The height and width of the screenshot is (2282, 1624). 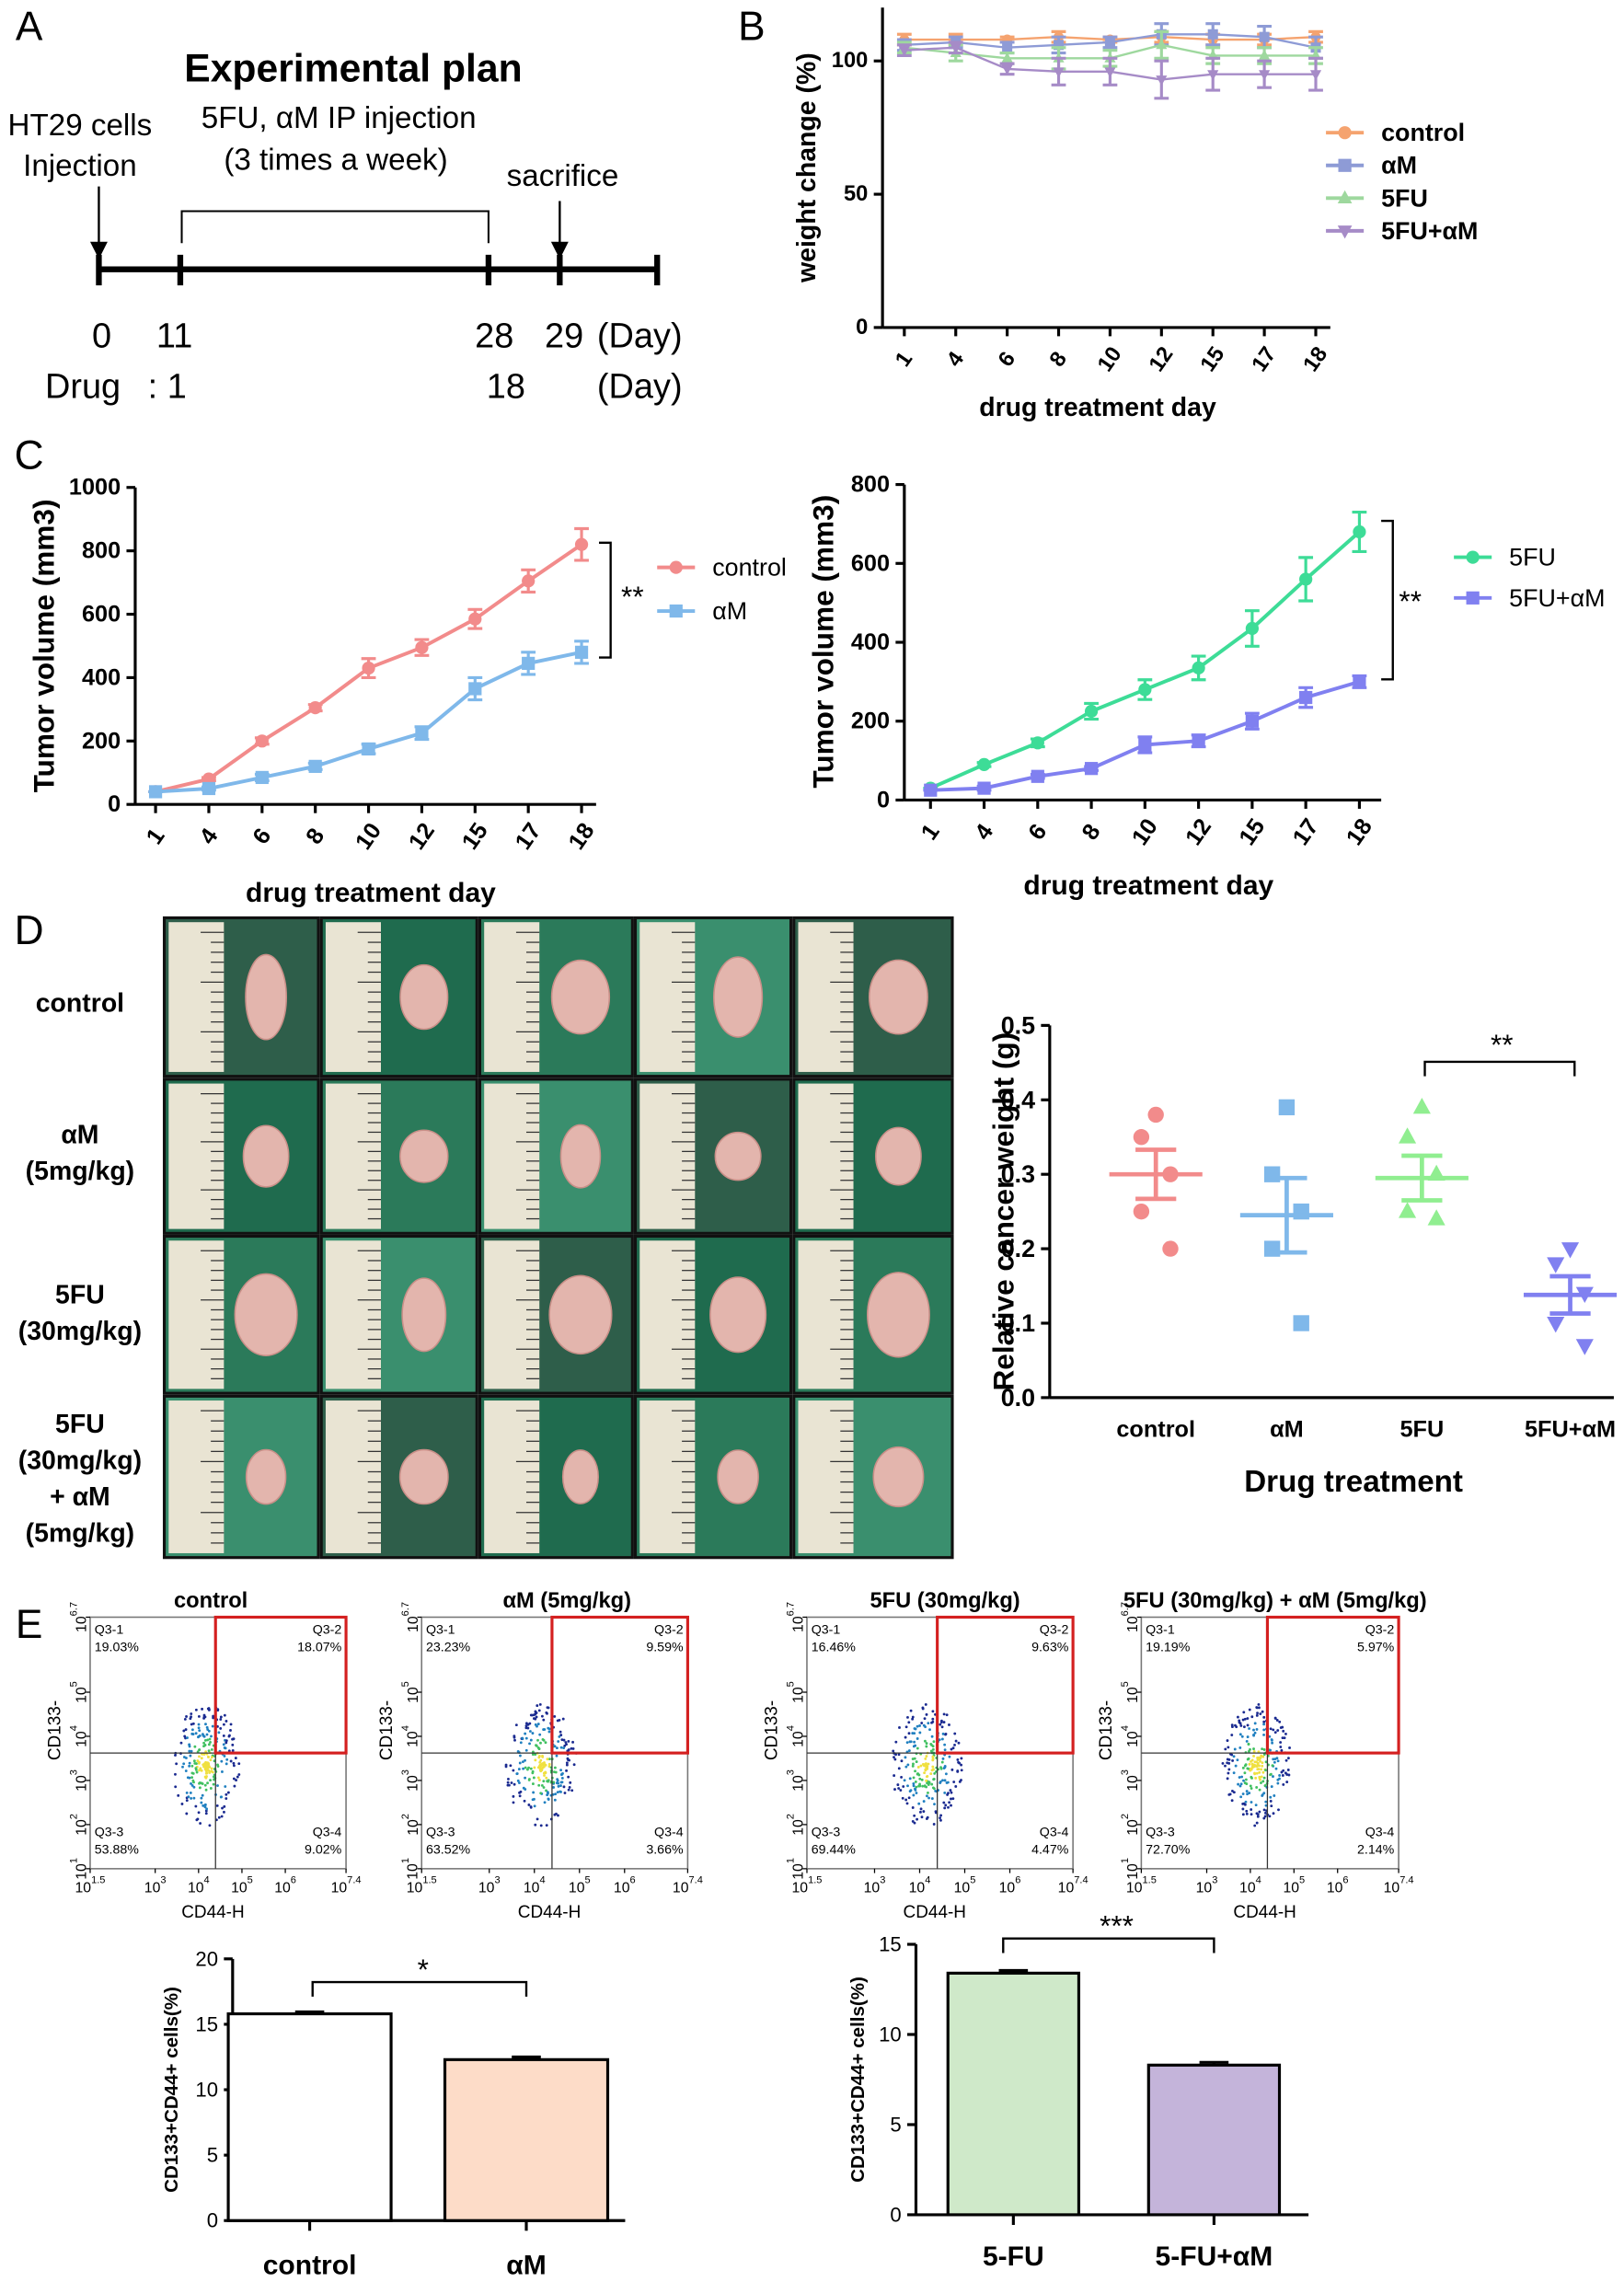 What do you see at coordinates (79, 1780) in the screenshot?
I see `y-tick-label: 10³` at bounding box center [79, 1780].